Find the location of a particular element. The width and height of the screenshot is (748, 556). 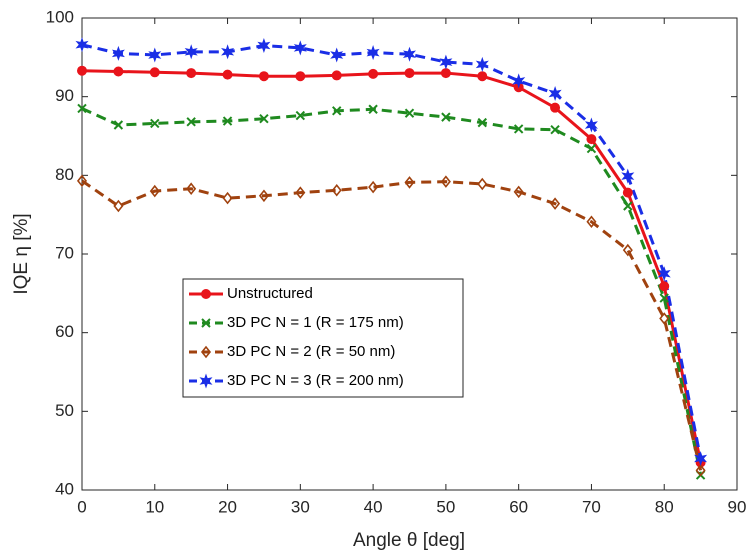

x-tick-label: 30 is located at coordinates (300, 506).